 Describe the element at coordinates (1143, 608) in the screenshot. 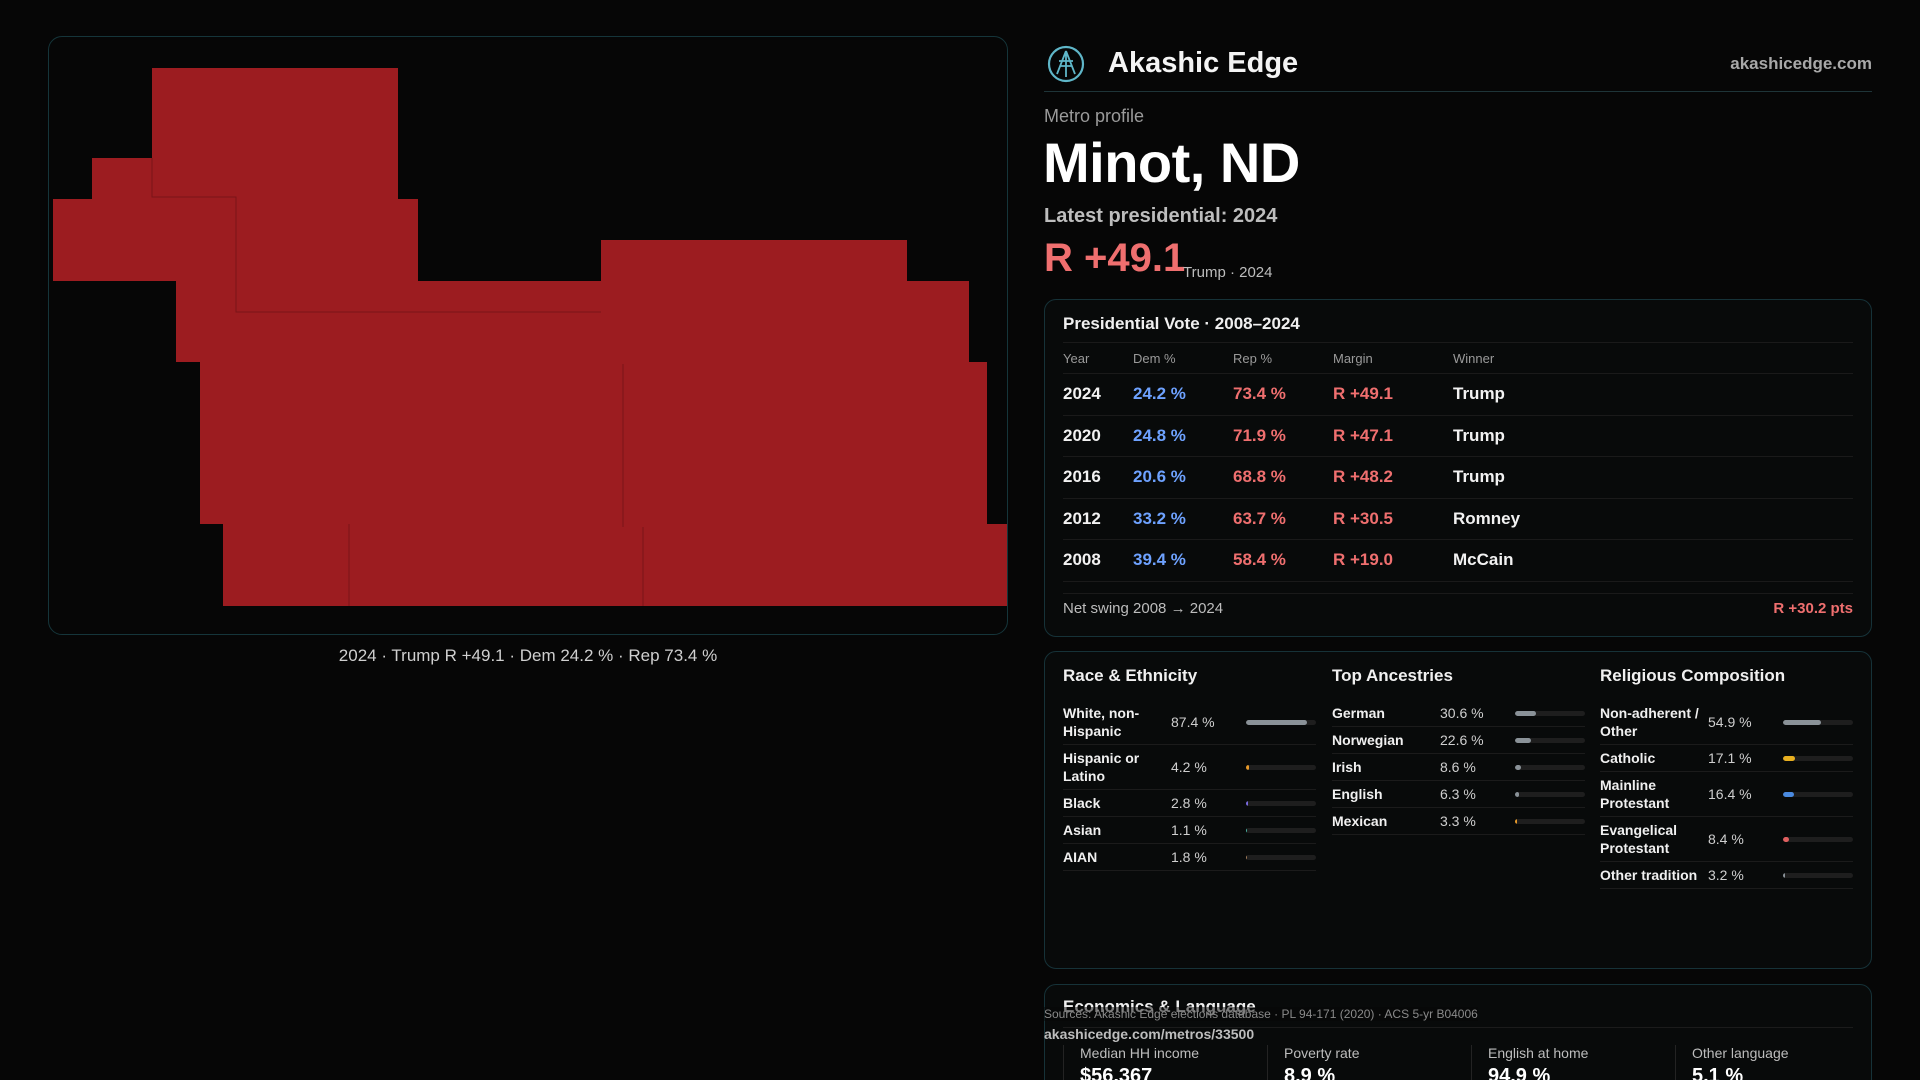

I see `net-swing-label: Net swing 2008 → 2024` at that location.